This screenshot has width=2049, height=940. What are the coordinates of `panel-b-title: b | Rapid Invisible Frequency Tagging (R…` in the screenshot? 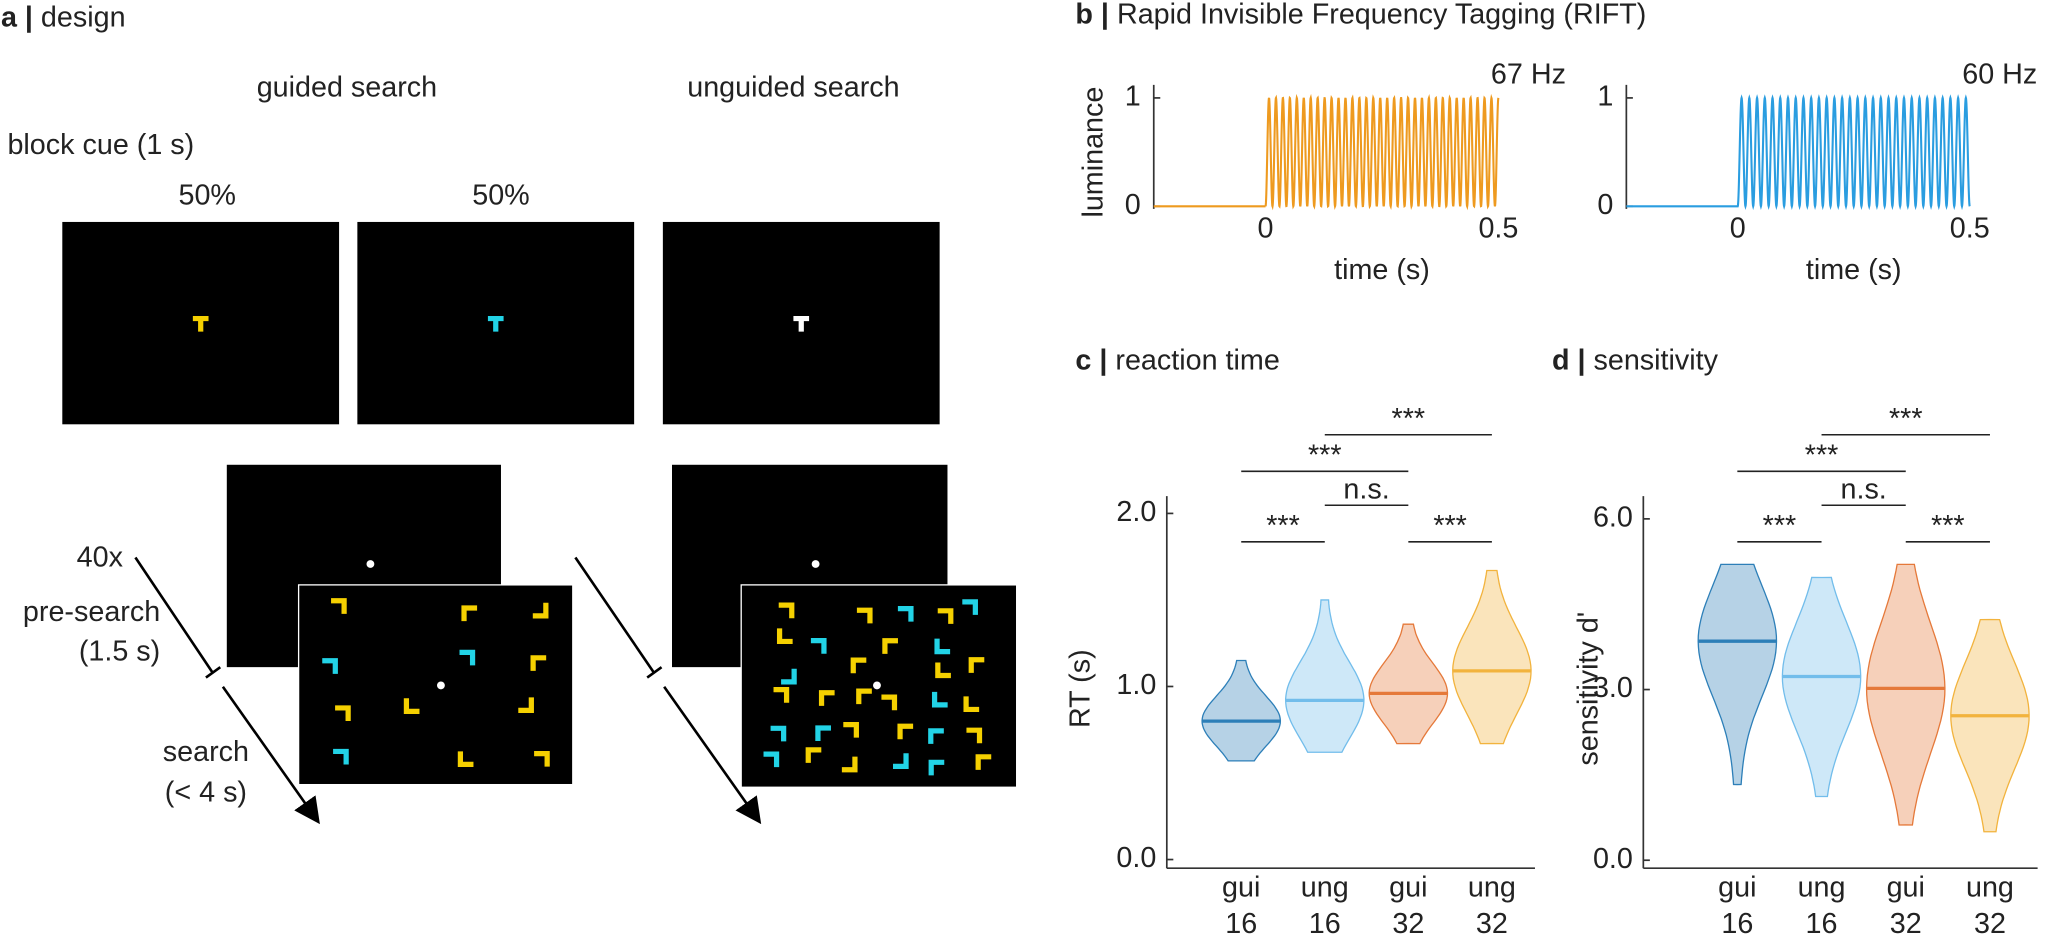 It's located at (1360, 15).